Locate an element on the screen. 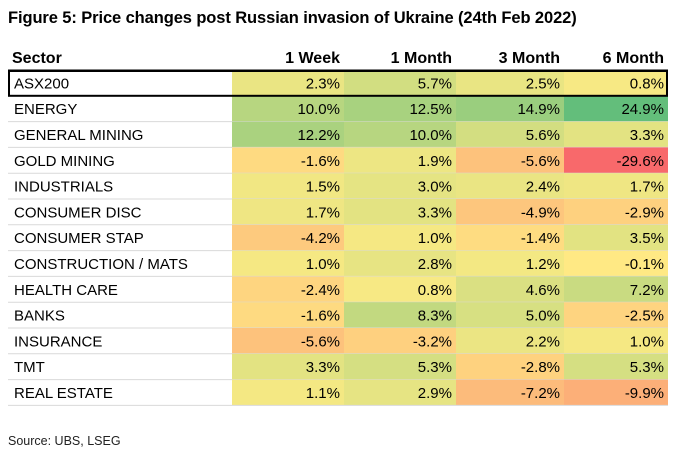  value-real-estate-2: -7.2% is located at coordinates (540, 393).